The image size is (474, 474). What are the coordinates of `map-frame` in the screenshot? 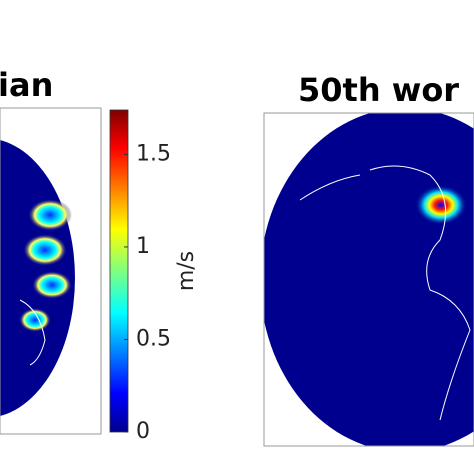 It's located at (51, 271).